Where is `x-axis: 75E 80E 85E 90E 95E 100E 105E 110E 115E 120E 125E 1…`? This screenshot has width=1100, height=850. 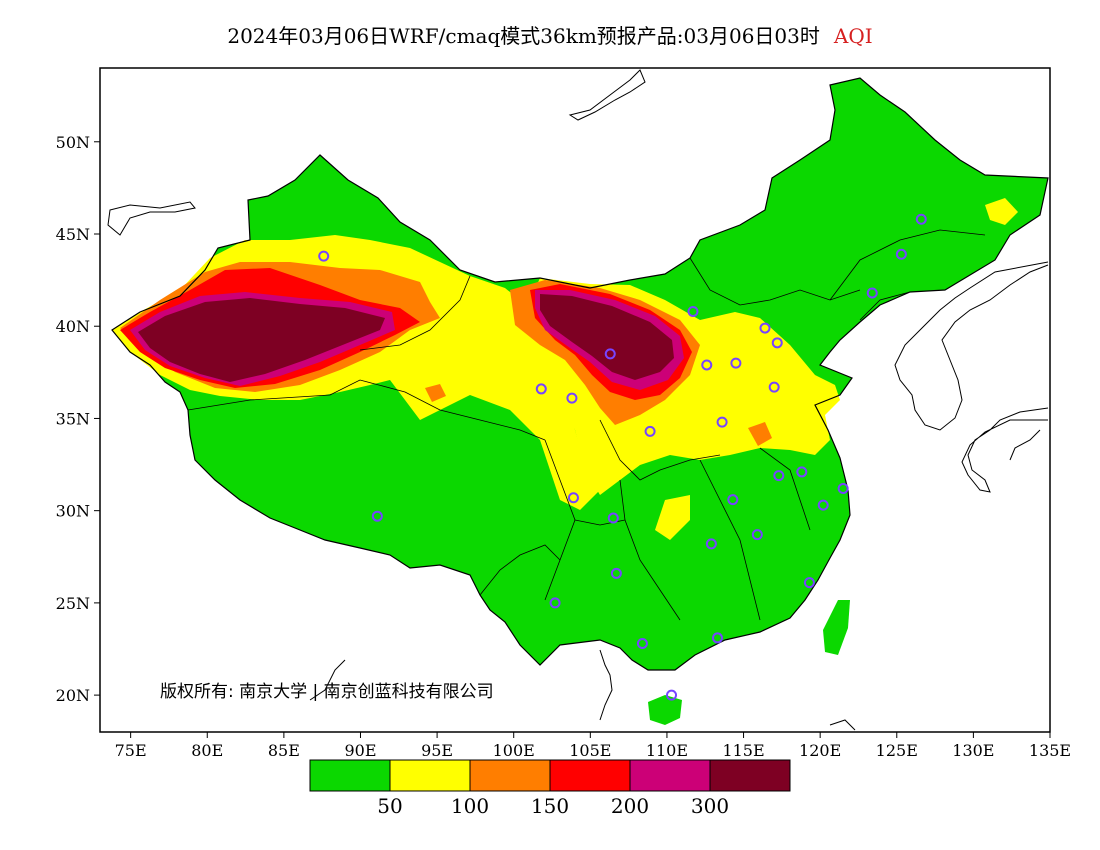 x-axis: 75E 80E 85E 90E 95E 100E 105E 110E 115E 120E 125E 1… is located at coordinates (593, 746).